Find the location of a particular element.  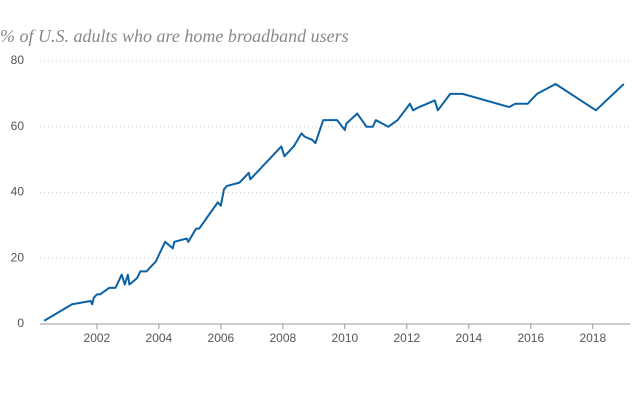

x-tick-label: 2018 is located at coordinates (592, 338).